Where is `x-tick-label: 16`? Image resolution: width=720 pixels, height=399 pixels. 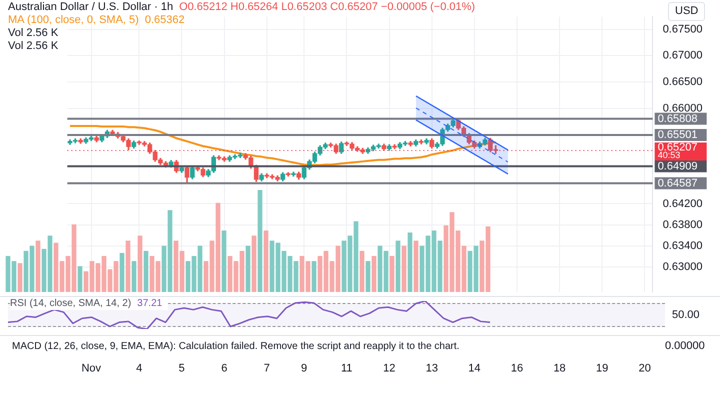 x-tick-label: 16 is located at coordinates (517, 368).